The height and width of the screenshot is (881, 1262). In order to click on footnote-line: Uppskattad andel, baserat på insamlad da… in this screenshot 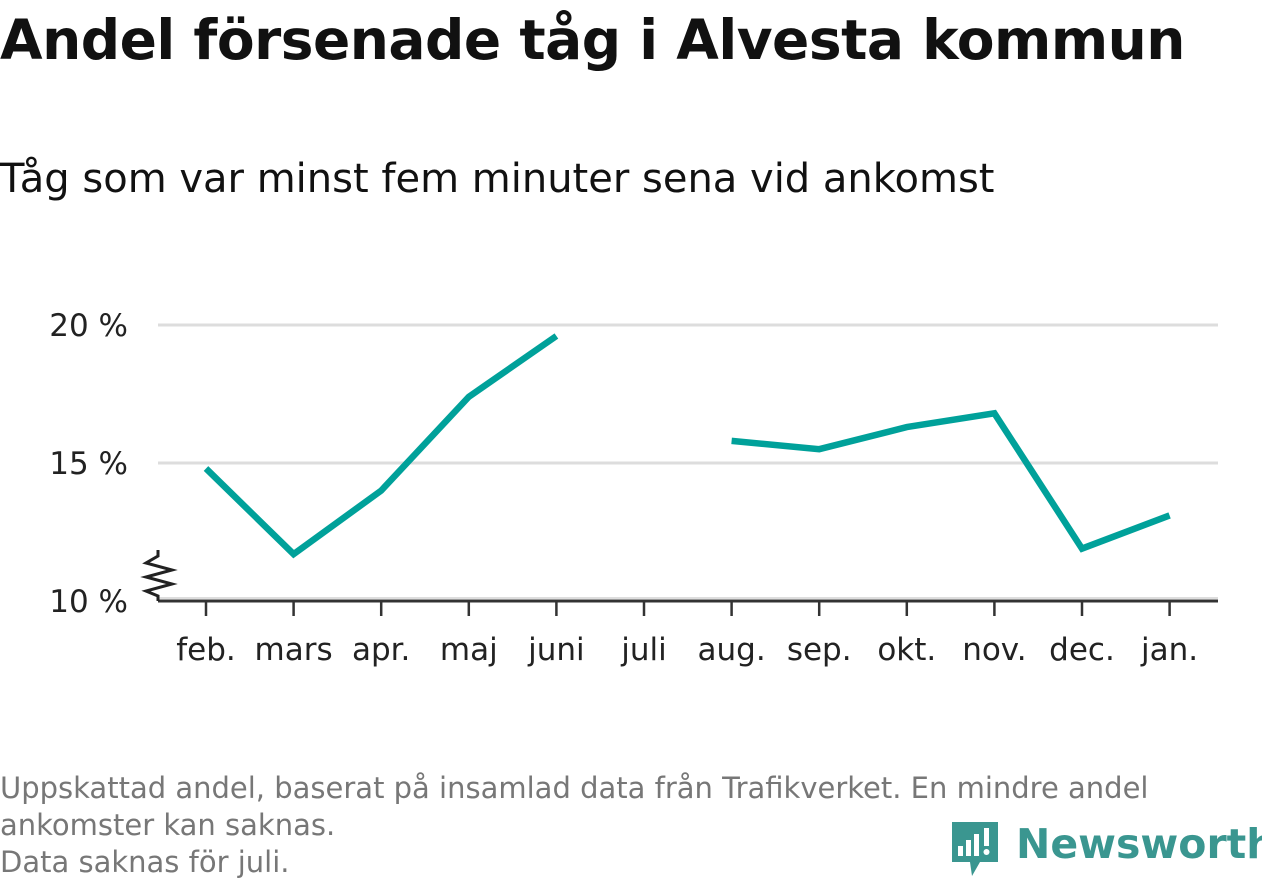, I will do `click(574, 788)`.